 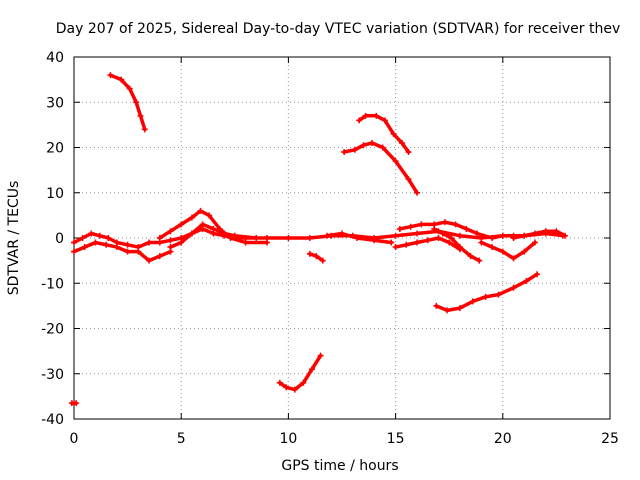 I want to click on y-tick-label: 20, so click(x=55, y=149).